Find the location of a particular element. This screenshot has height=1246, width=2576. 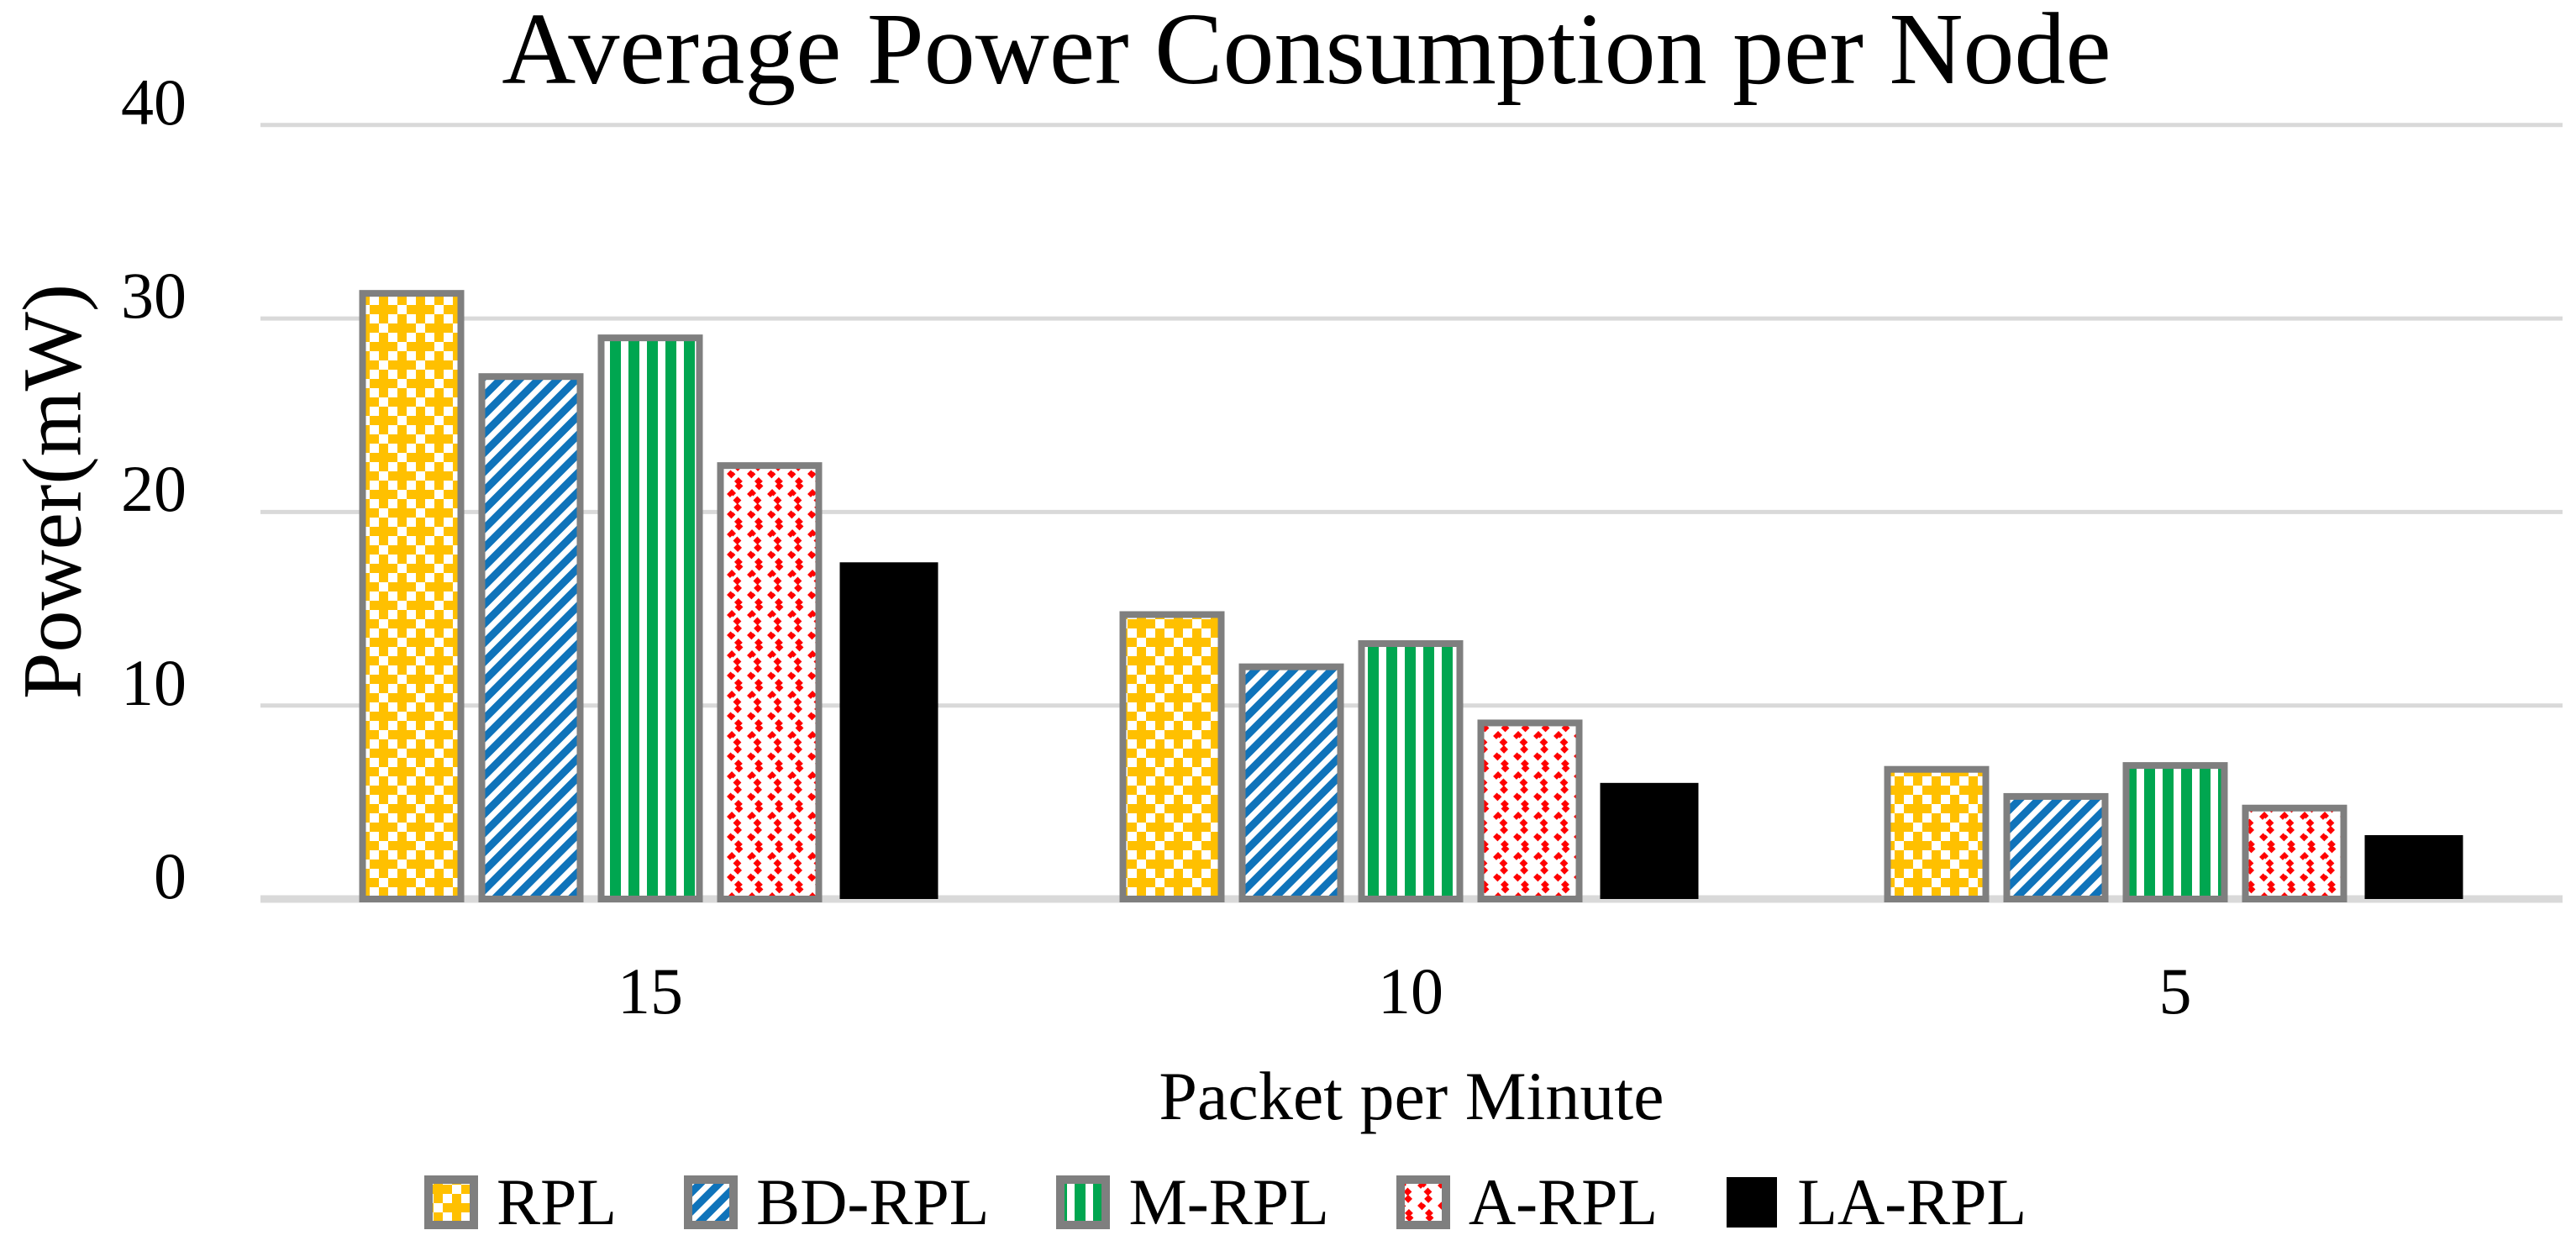

legend-swatch-RPL is located at coordinates (451, 1202).